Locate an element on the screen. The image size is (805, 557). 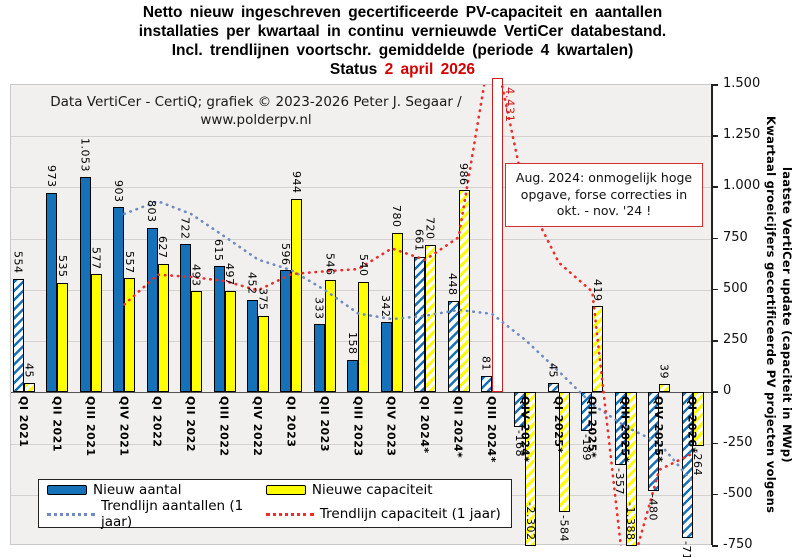
x-axis-label: QII 2023 is located at coordinates (324, 424).